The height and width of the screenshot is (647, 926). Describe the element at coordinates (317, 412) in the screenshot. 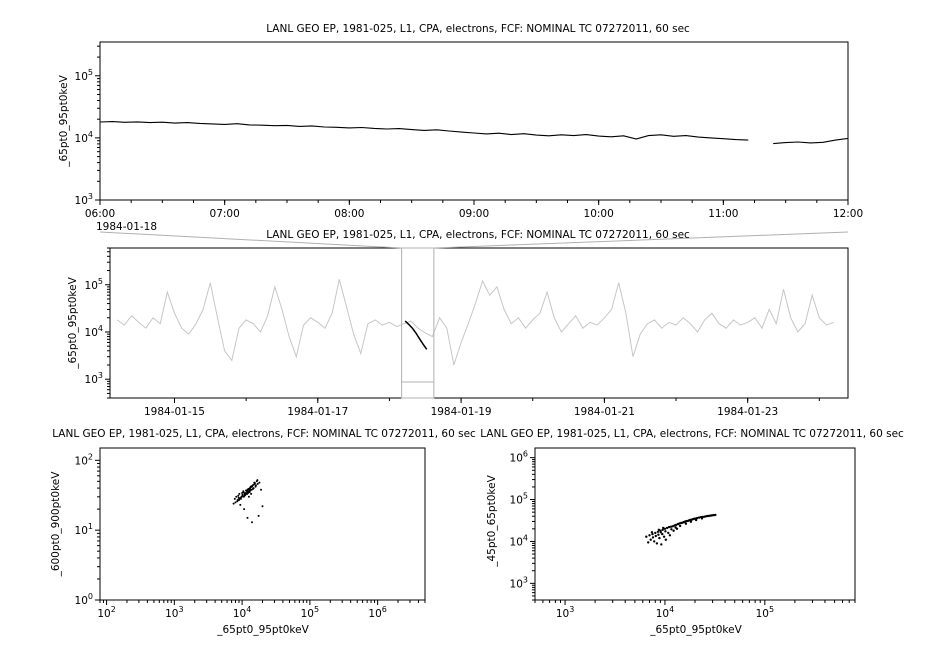

I see `x-tick-label: 1984-01-17` at that location.